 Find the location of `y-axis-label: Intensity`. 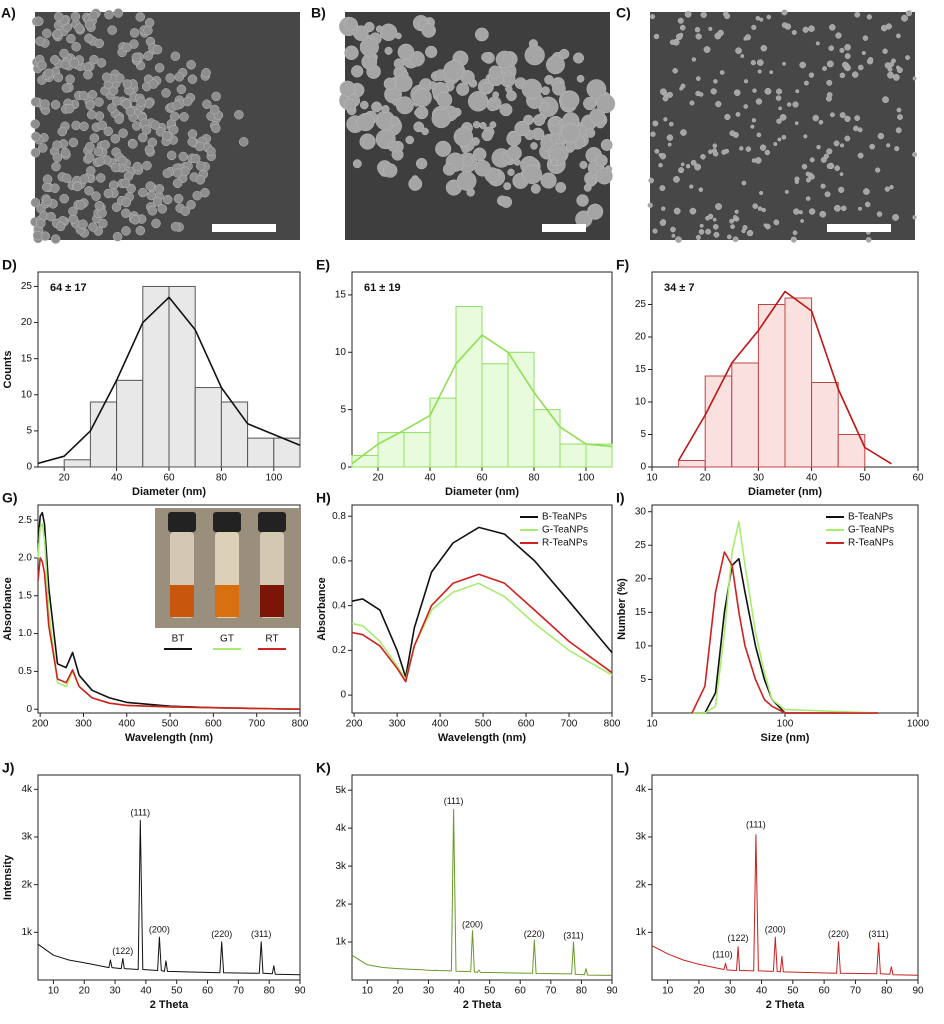

y-axis-label: Intensity is located at coordinates (8, 877).